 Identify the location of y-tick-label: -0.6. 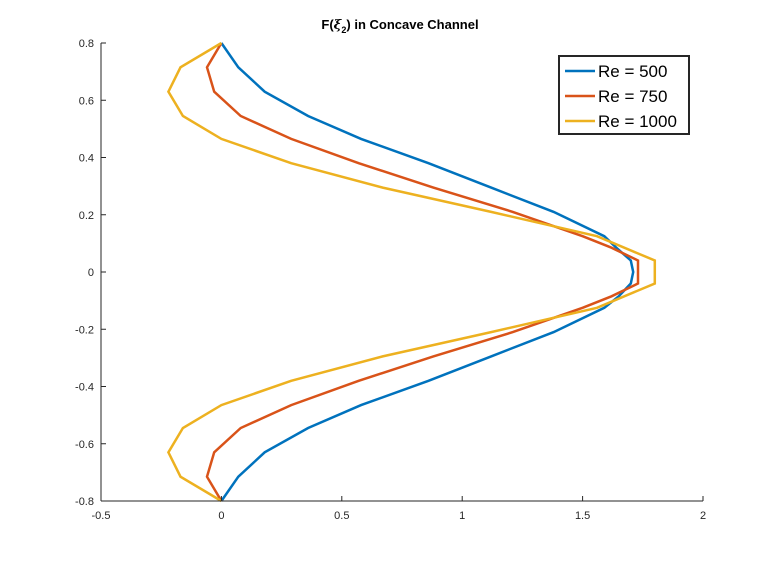
(84, 445).